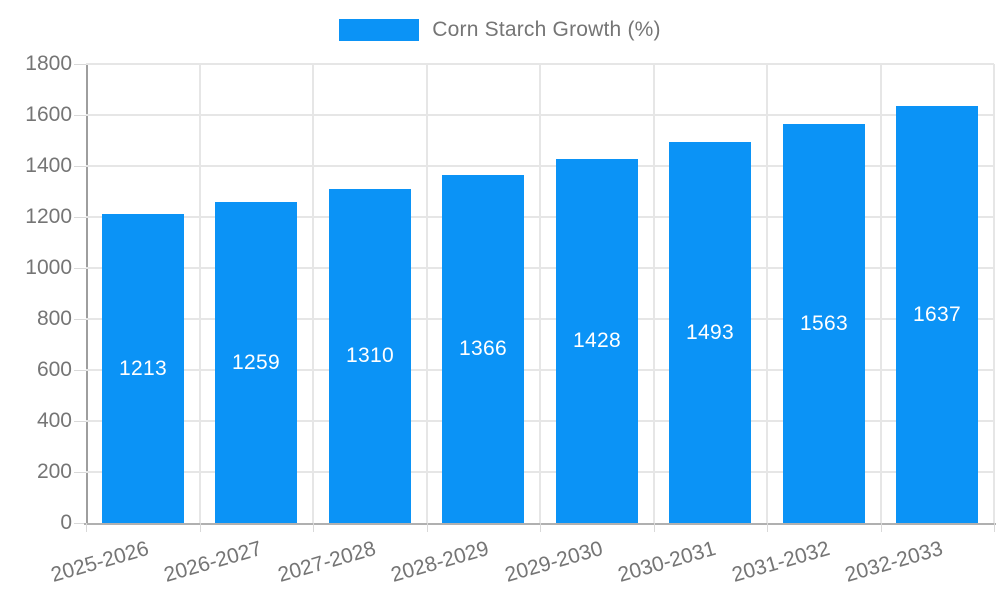 This screenshot has height=600, width=1000. Describe the element at coordinates (87, 293) in the screenshot. I see `y-axis-line` at that location.